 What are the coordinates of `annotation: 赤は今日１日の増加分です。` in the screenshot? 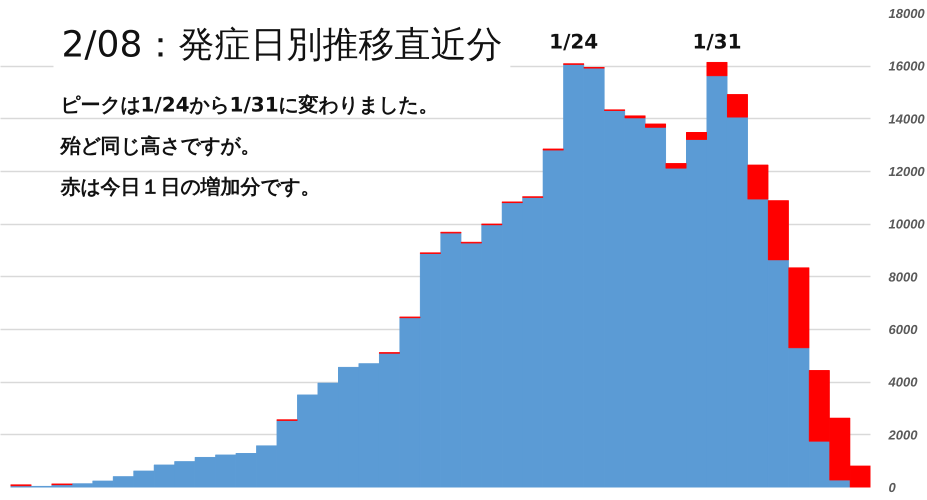 It's located at (190, 186).